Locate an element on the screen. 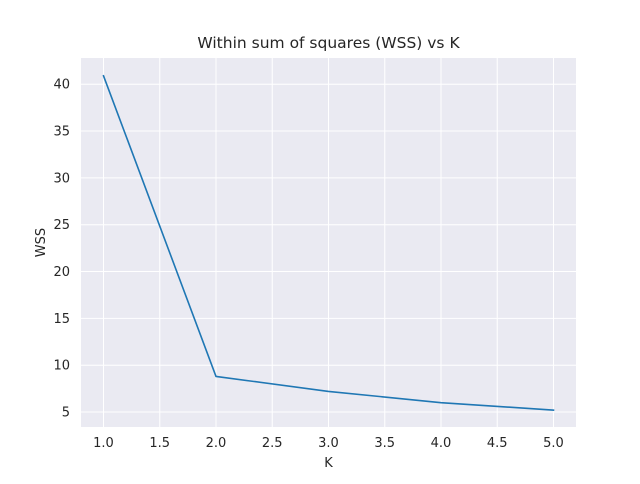  x-tick-label: 2.5 is located at coordinates (272, 443).